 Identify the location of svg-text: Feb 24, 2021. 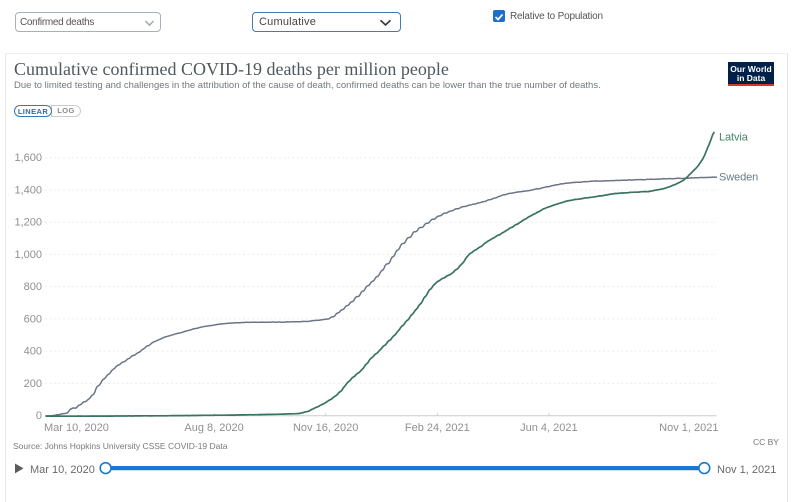
(437, 428).